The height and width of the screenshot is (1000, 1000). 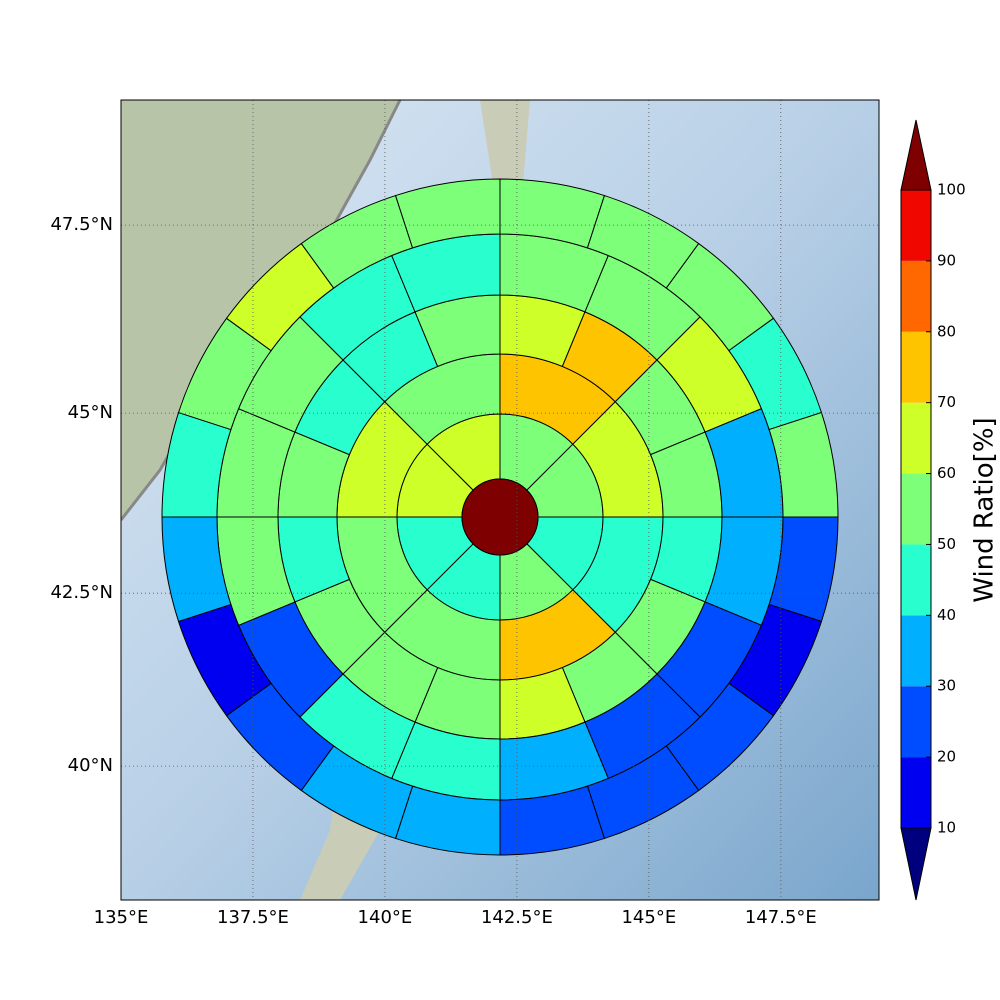 What do you see at coordinates (81, 592) in the screenshot?
I see `y-tick-label: 42.5°N` at bounding box center [81, 592].